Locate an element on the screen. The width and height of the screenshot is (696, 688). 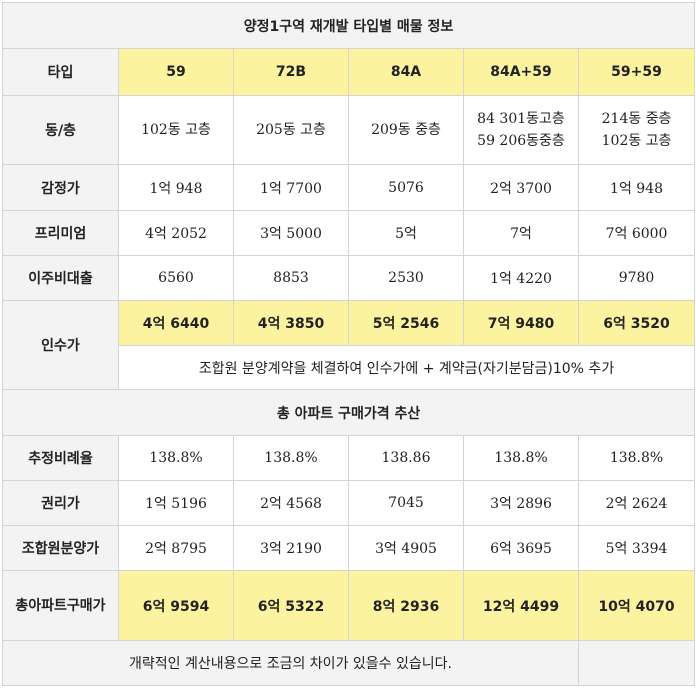
section2-title: 총 아파트 구매가격 추산 is located at coordinates (348, 412).